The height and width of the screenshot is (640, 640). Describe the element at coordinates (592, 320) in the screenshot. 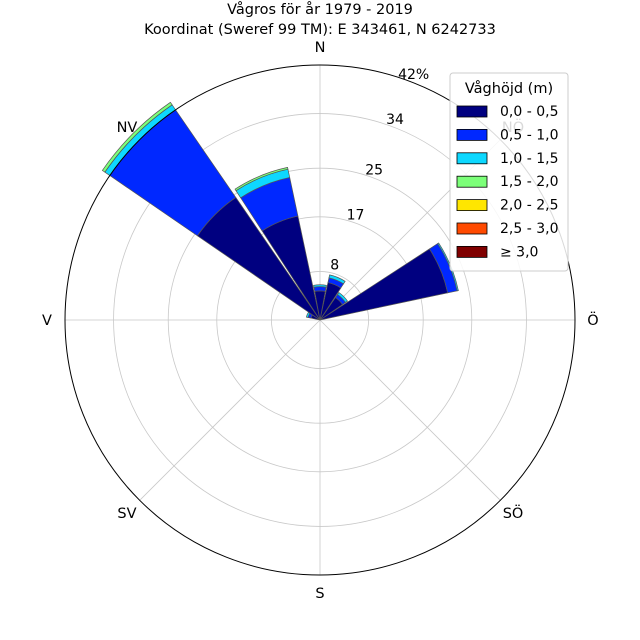

I see `direction-label: Ö` at that location.